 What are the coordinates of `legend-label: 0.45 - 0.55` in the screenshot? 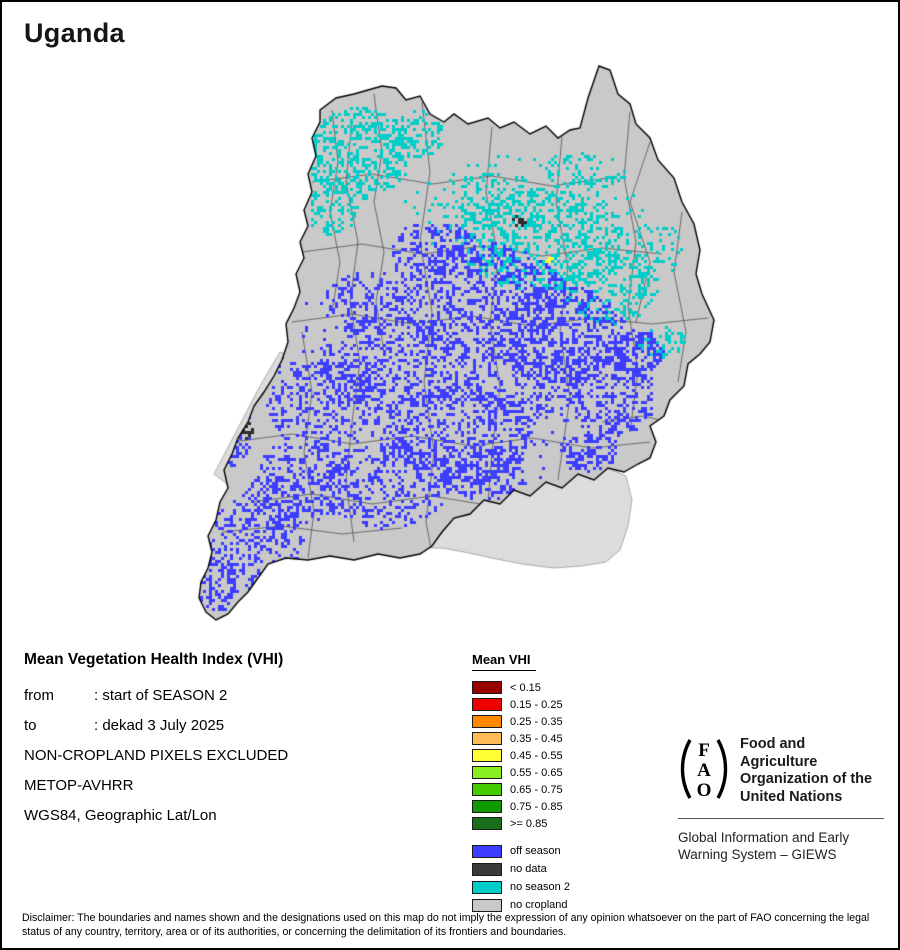 It's located at (536, 755).